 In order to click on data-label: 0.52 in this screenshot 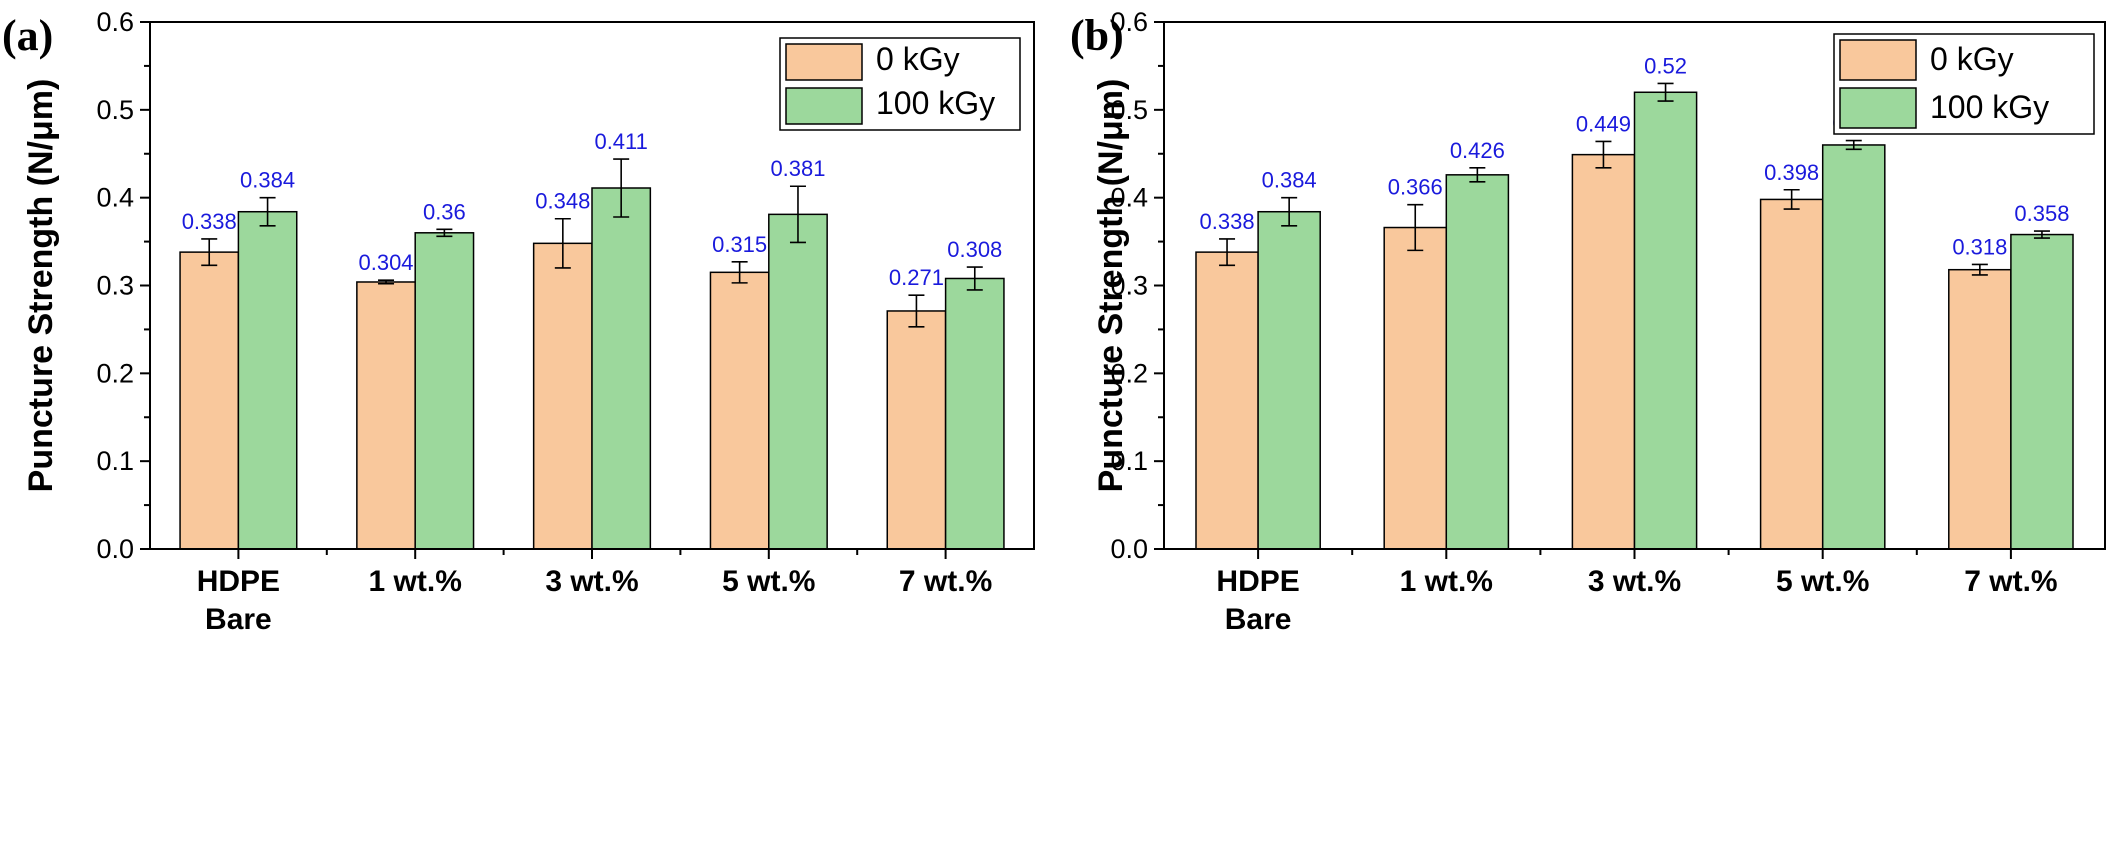, I will do `click(1665, 65)`.